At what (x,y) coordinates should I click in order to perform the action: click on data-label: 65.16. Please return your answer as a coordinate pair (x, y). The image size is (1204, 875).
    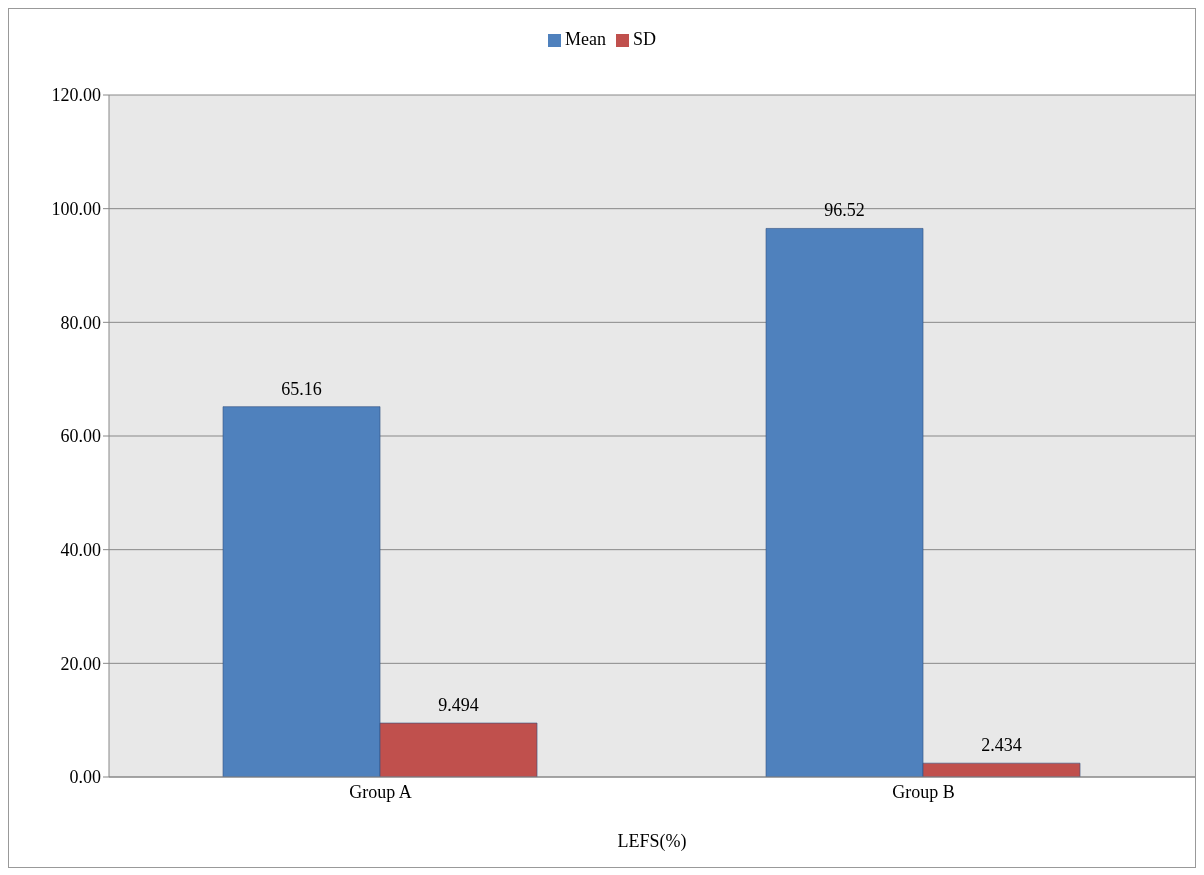
    Looking at the image, I should click on (301, 388).